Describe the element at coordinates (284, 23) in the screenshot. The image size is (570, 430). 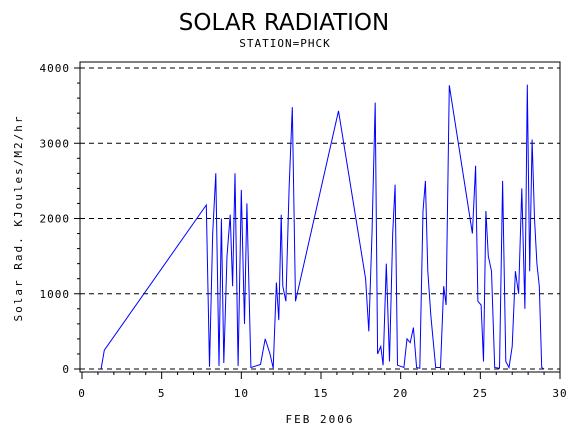
I see `chart-title: SOLAR RADIATION` at that location.